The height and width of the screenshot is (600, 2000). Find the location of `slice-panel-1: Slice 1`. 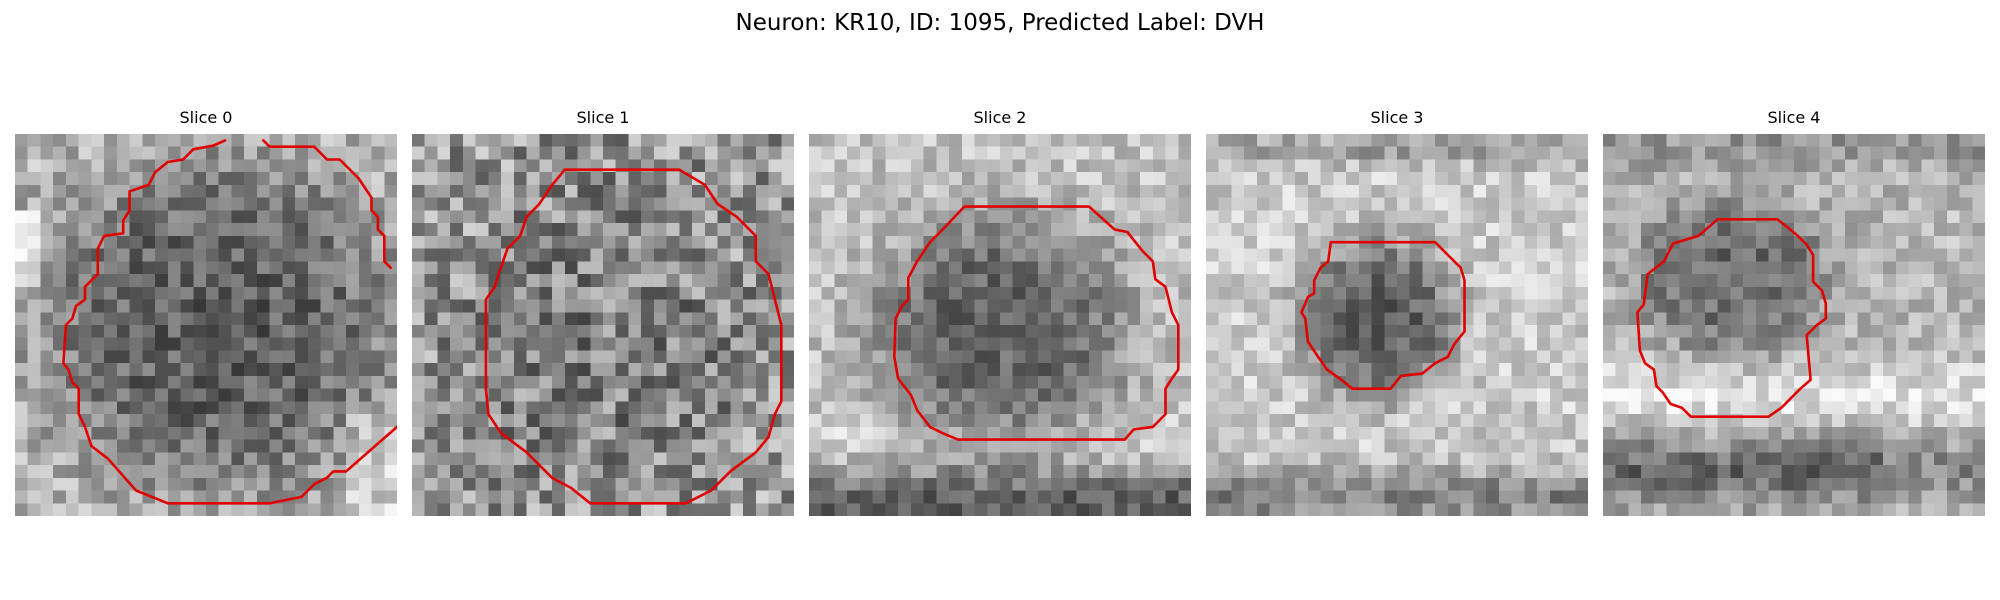

slice-panel-1: Slice 1 is located at coordinates (603, 312).